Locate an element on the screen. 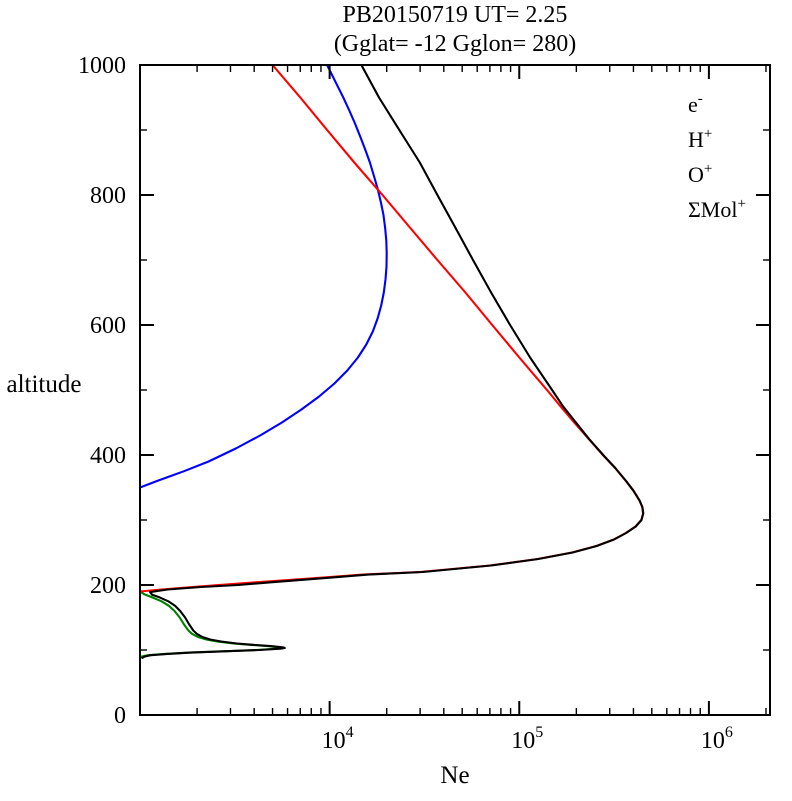 The image size is (792, 801). y-tick-label-200: 200 is located at coordinates (108, 586).